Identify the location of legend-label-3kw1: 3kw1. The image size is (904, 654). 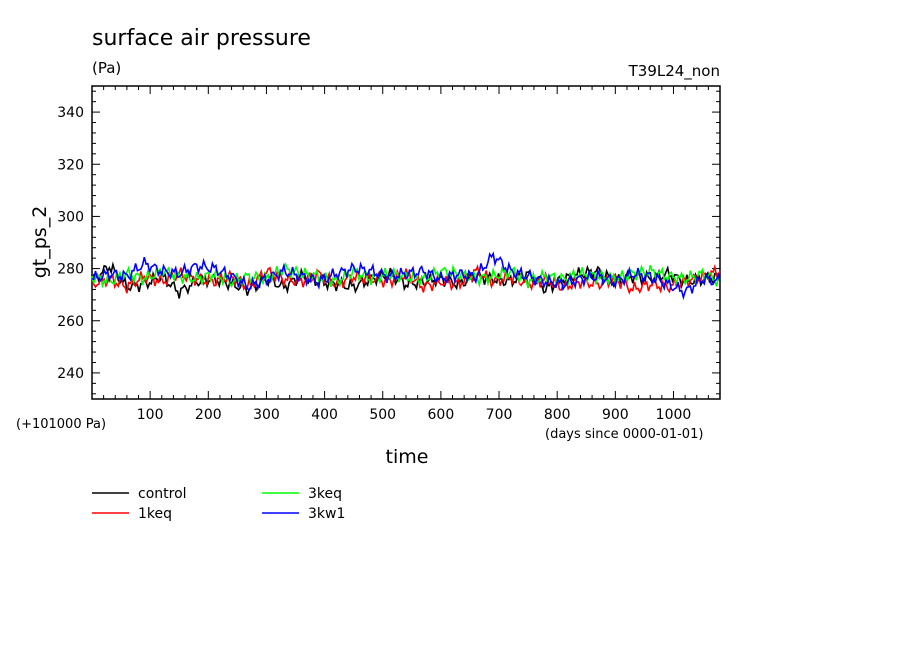
(326, 514).